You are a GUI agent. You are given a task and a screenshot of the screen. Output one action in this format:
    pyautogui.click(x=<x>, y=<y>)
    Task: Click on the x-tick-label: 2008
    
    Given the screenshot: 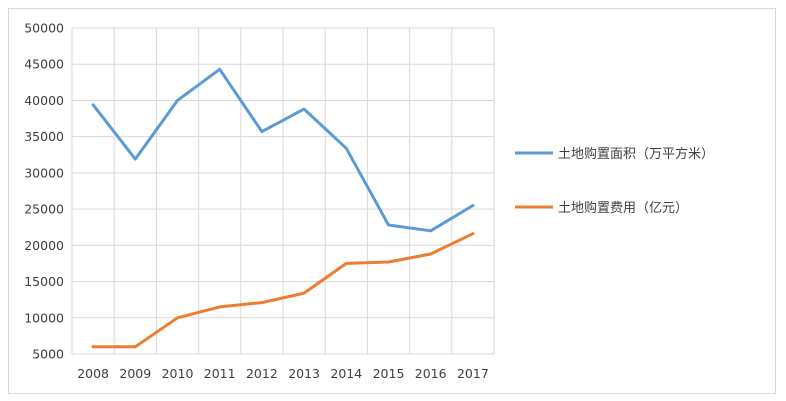 What is the action you would take?
    pyautogui.click(x=93, y=373)
    